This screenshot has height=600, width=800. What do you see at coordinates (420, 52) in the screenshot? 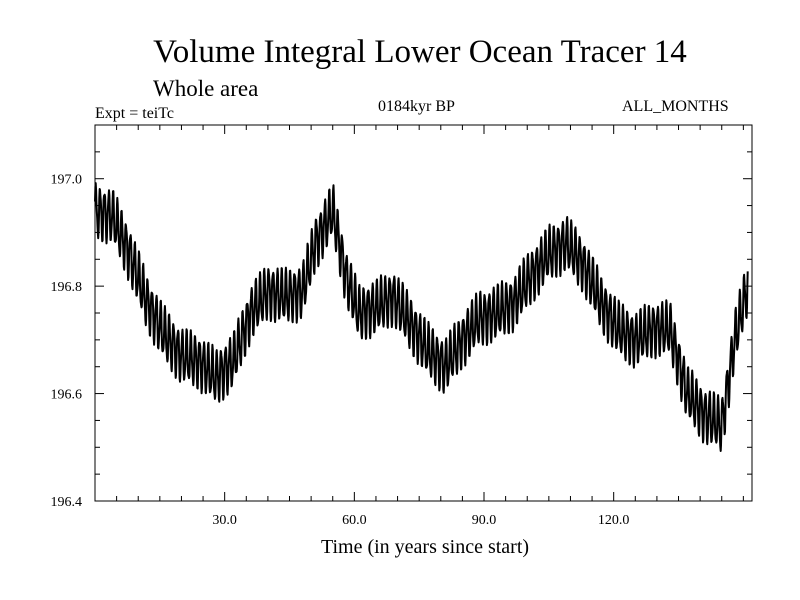
I see `chart-title: Volume Integral Lower Ocean Tracer 14` at bounding box center [420, 52].